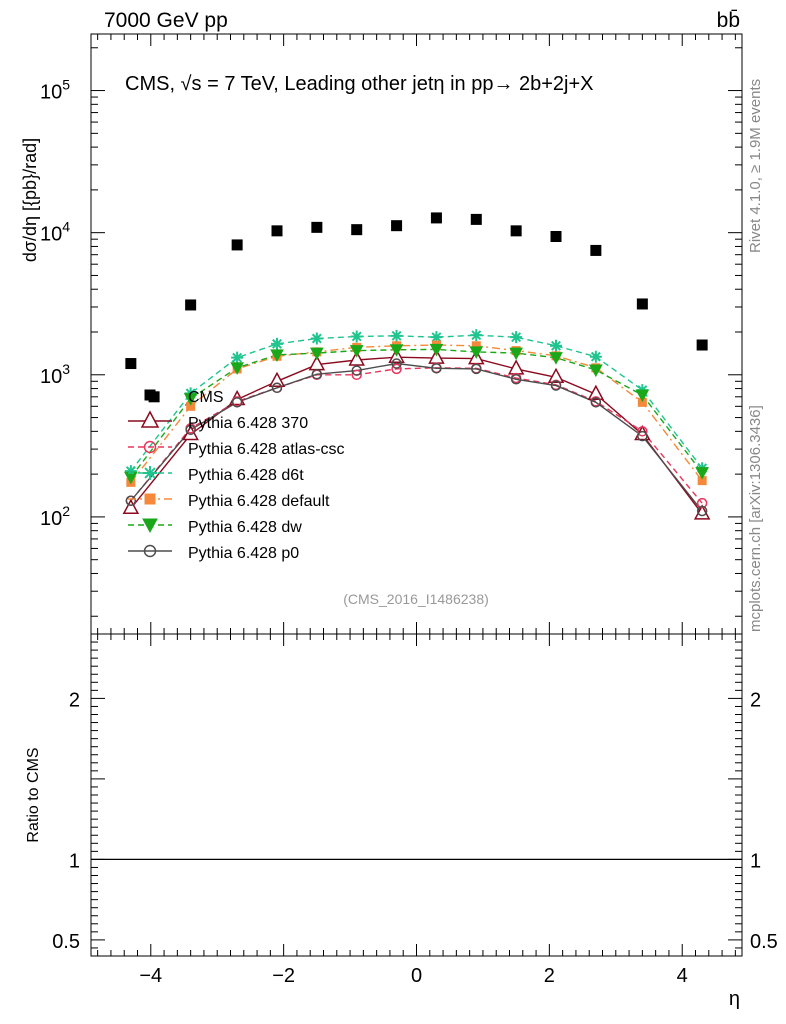  Describe the element at coordinates (755, 518) in the screenshot. I see `mcplots-label: mcplots.cern.ch [arXiv:1306.3436]` at that location.